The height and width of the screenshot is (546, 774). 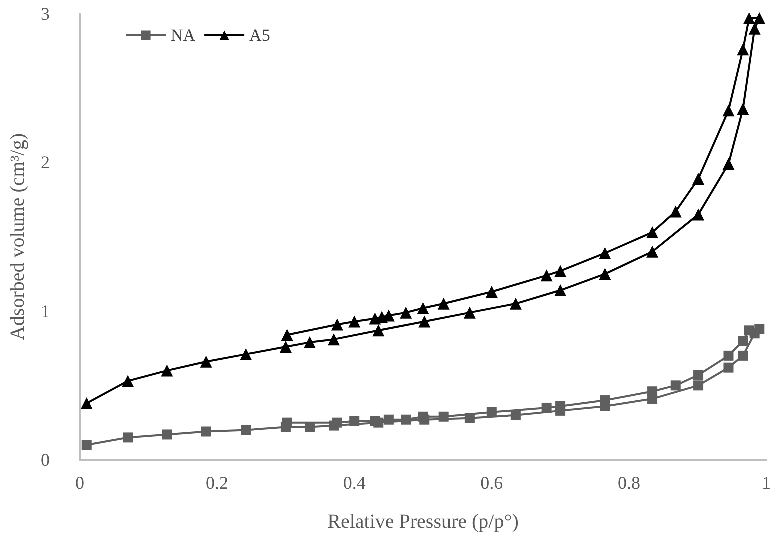 What do you see at coordinates (217, 483) in the screenshot?
I see `x-tick-label: 0.2` at bounding box center [217, 483].